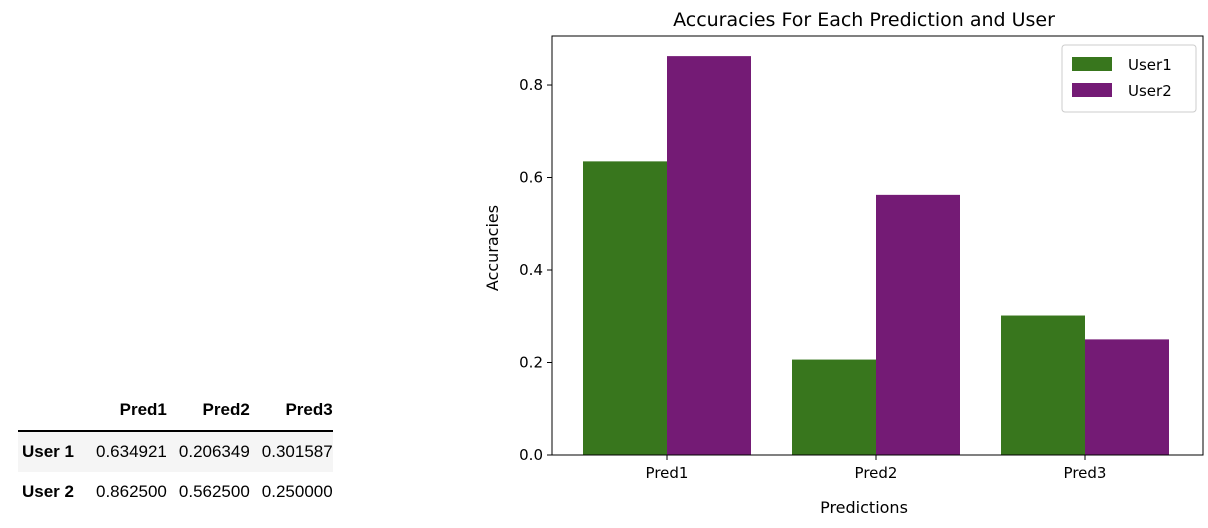  I want to click on column-header: Pred3, so click(309, 409).